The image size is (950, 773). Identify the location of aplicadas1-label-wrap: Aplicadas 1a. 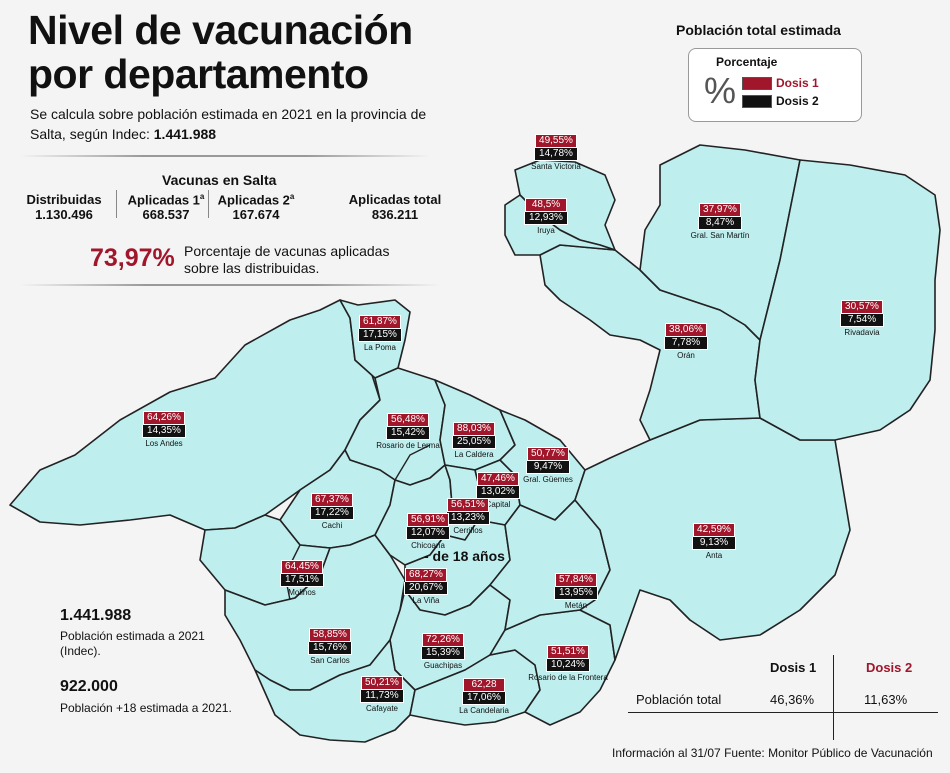
(166, 199).